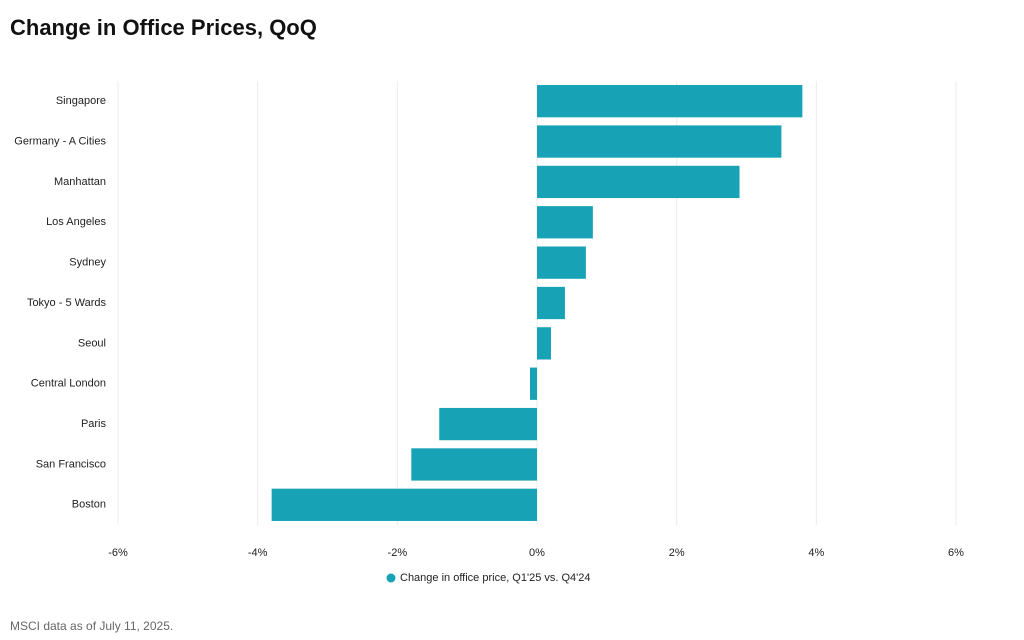 Image resolution: width=1024 pixels, height=640 pixels. Describe the element at coordinates (398, 553) in the screenshot. I see `x-tick-label: -2%` at that location.